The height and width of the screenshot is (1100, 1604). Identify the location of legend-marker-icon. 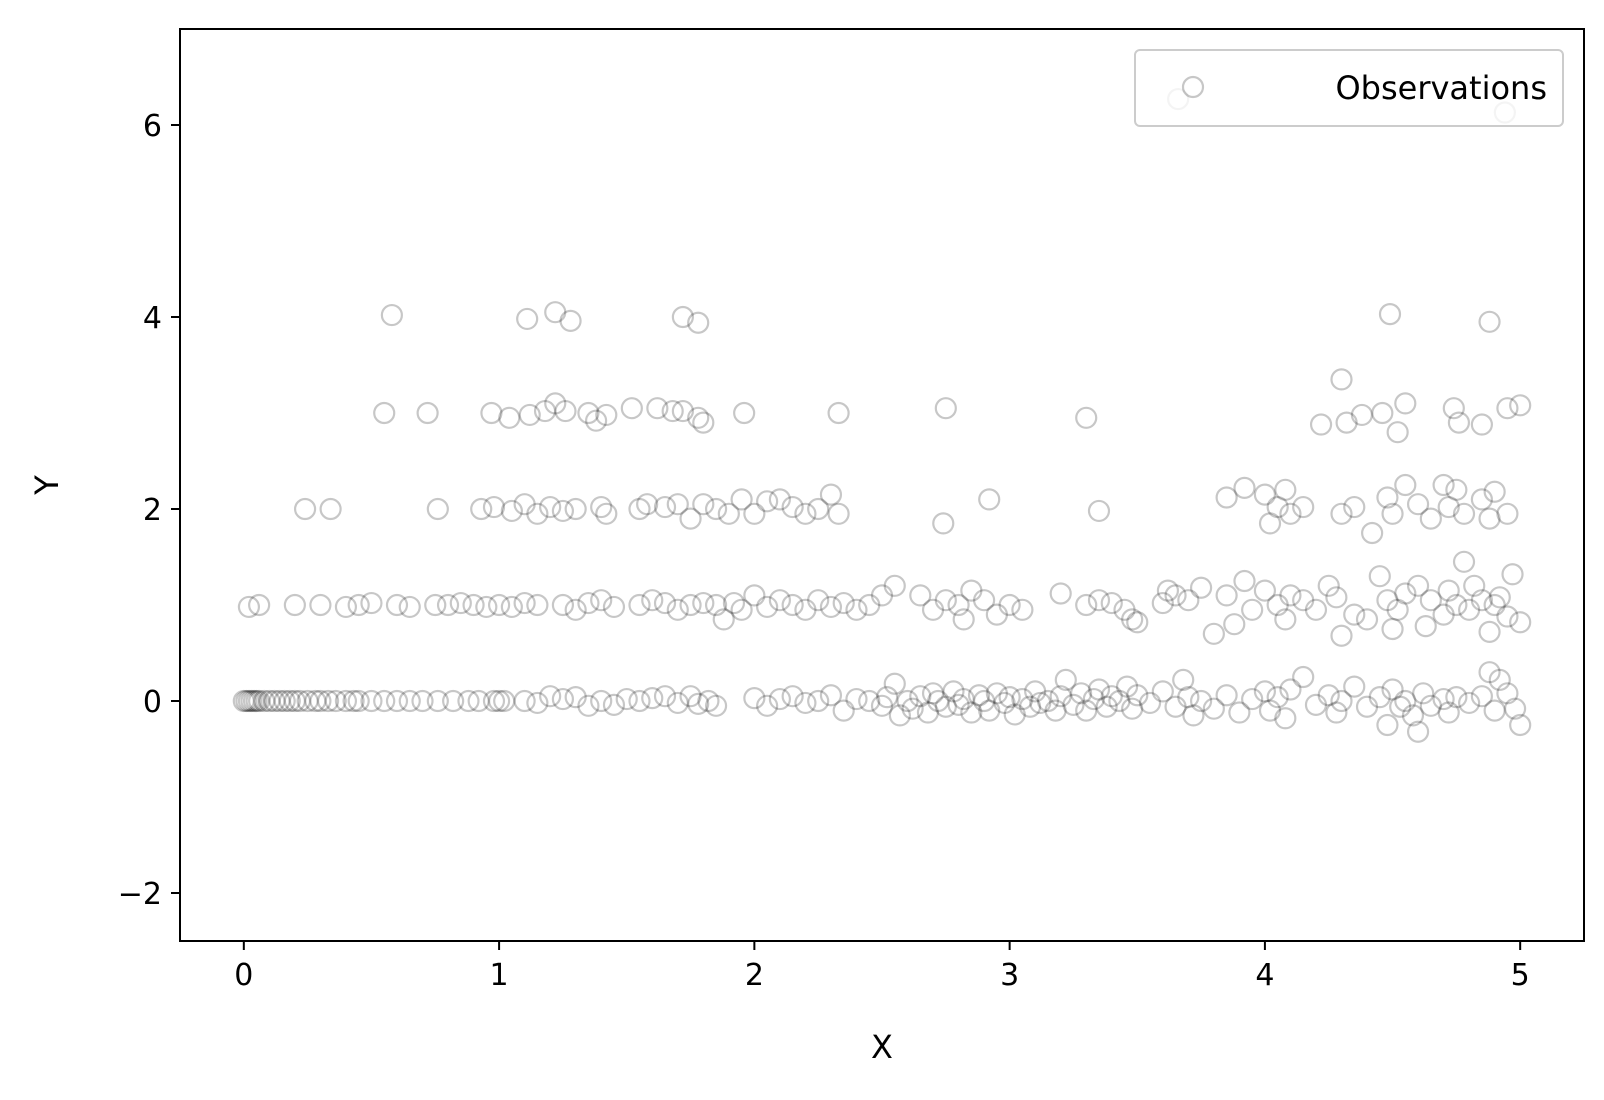
(1193, 87).